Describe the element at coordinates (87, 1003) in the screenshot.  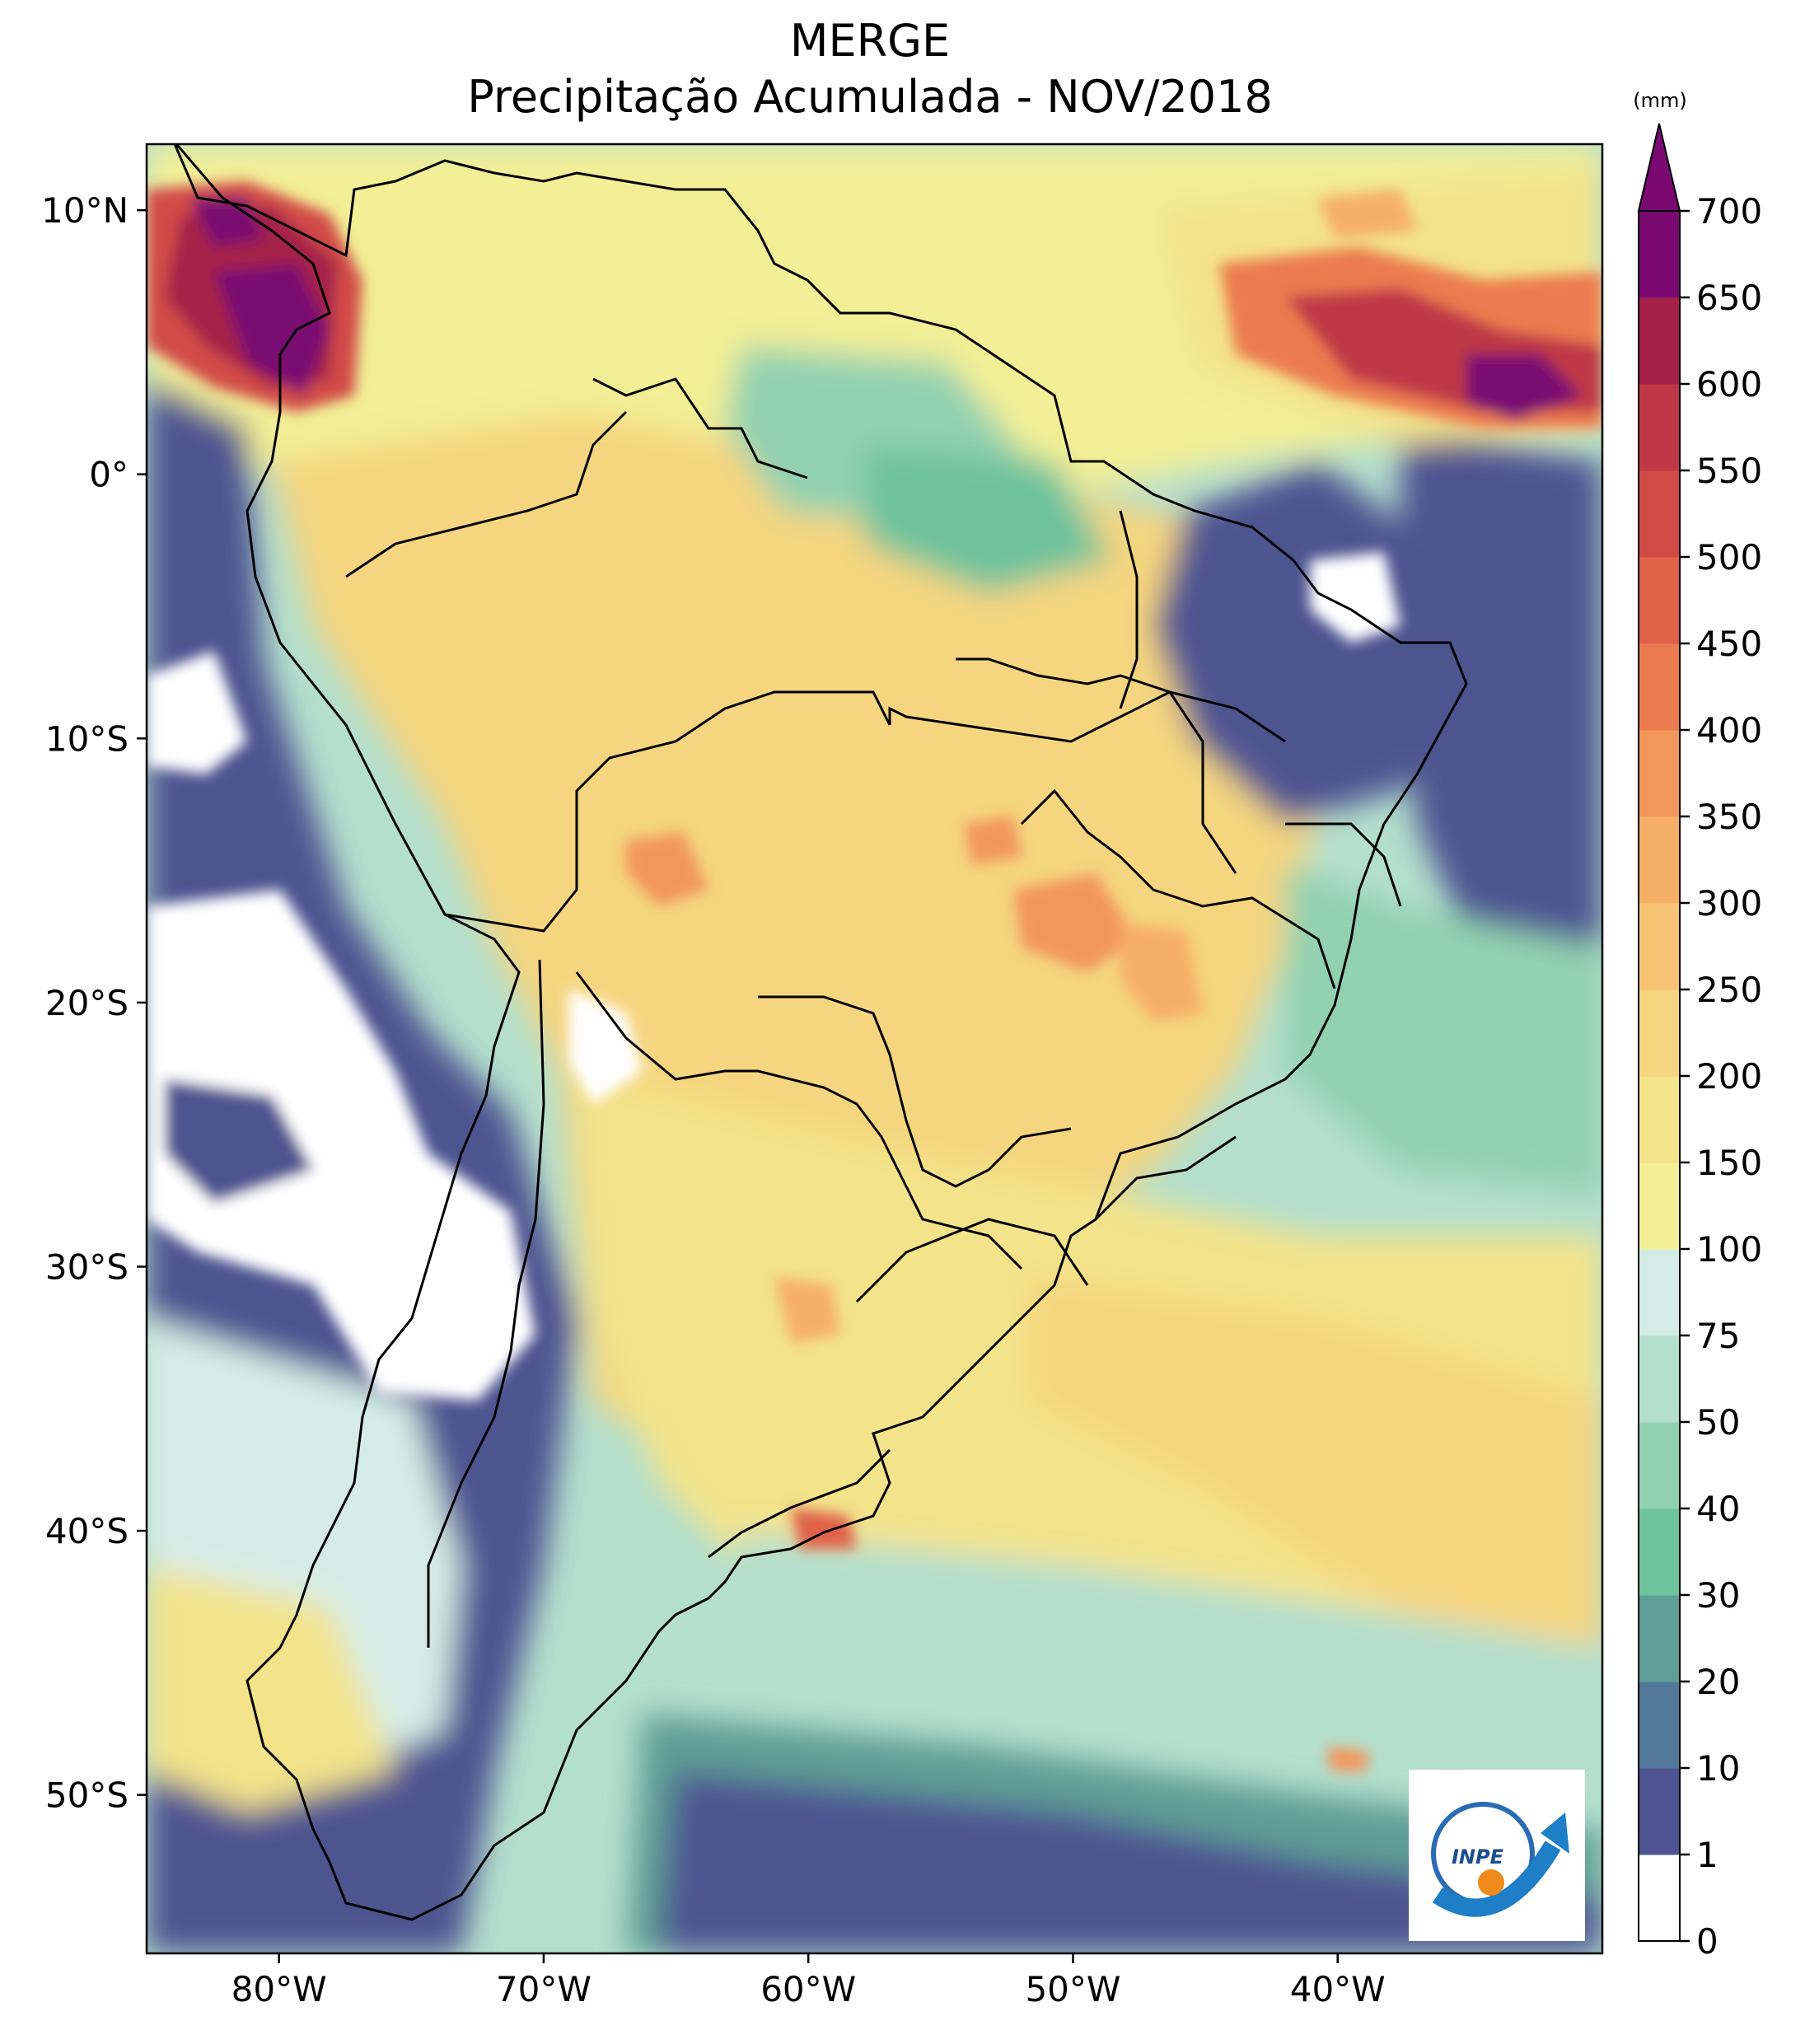
I see `lat-tick-label: 20°S` at that location.